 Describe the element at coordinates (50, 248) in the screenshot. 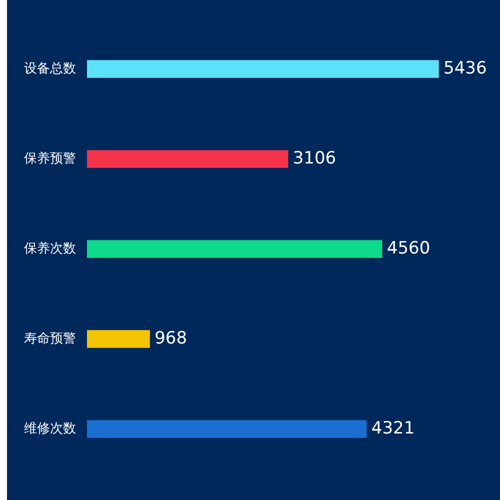

I see `y-tick-label: 保养次数` at that location.